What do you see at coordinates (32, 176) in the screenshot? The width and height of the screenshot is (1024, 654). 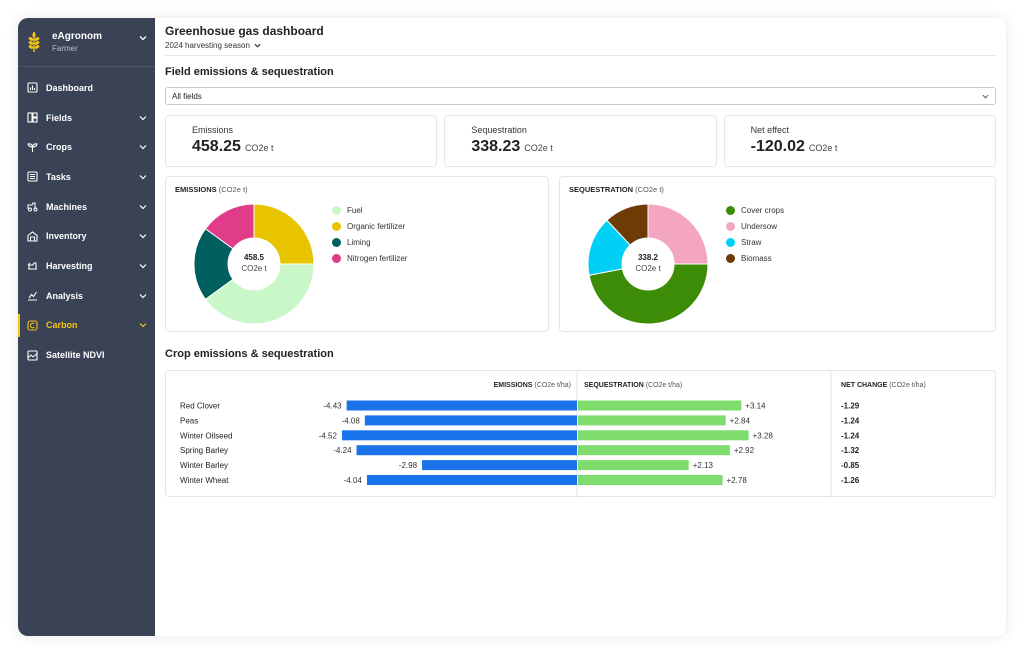 I see `tasks-icon` at bounding box center [32, 176].